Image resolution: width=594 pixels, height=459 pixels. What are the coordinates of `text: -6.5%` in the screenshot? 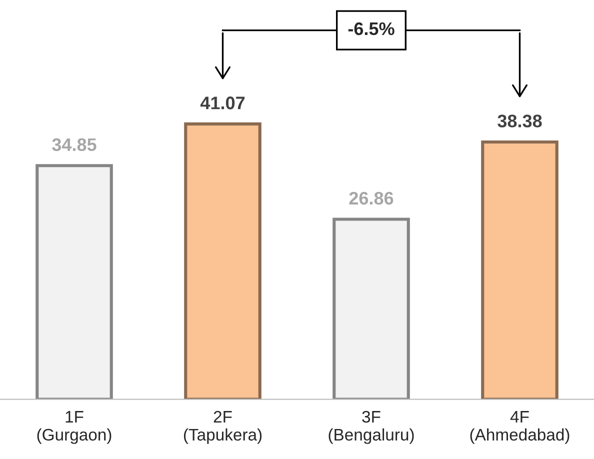 It's located at (371, 29).